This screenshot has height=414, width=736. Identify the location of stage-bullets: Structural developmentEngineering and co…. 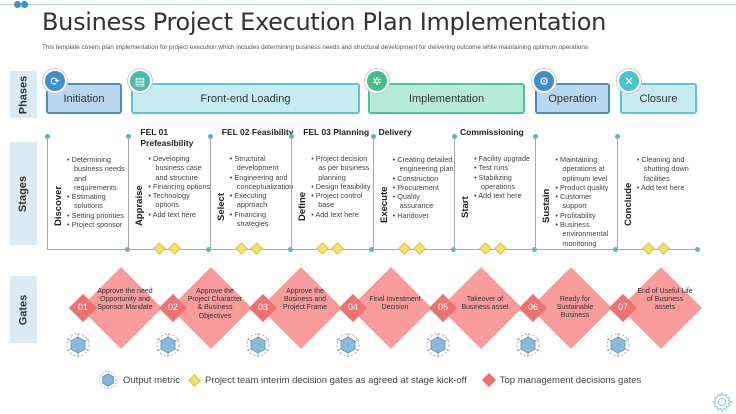
(261, 191).